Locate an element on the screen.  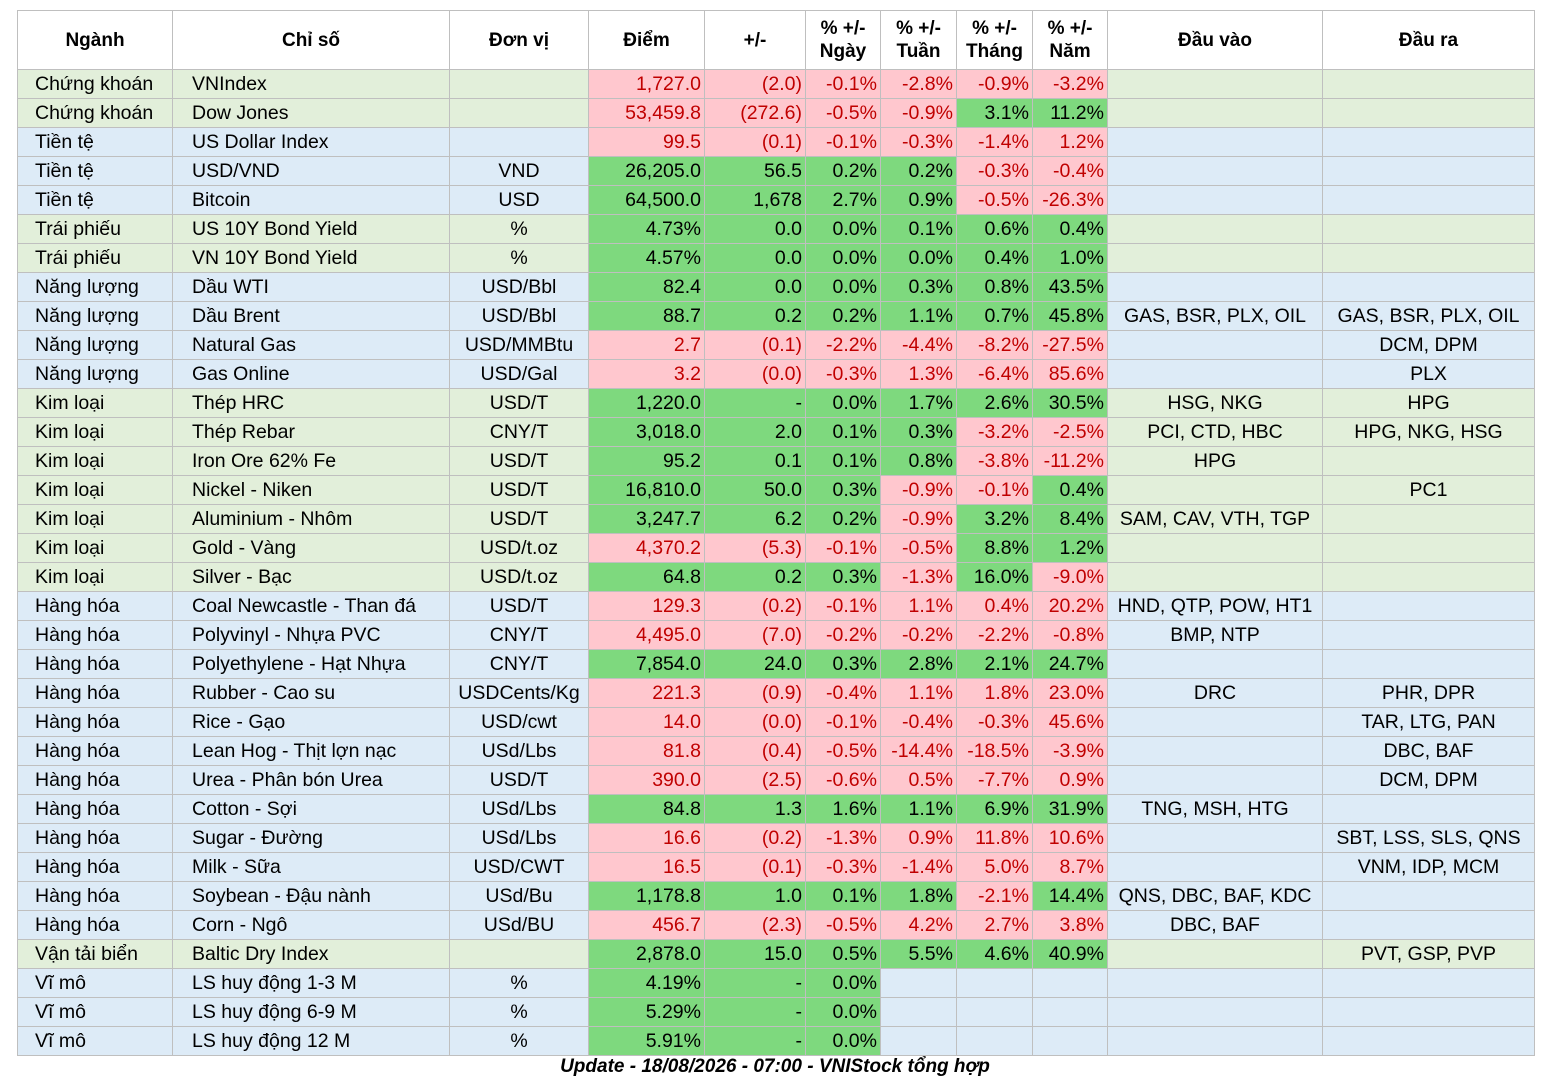
cell-points: 3,018.0 is located at coordinates (646, 432).